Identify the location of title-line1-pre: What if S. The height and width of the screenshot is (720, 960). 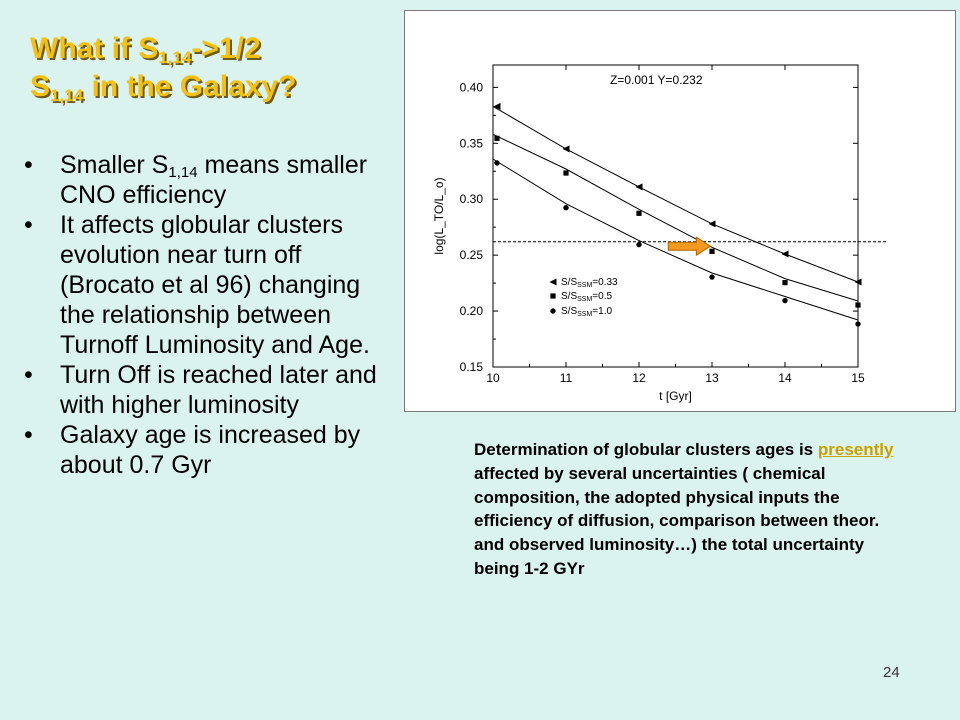
(94, 48).